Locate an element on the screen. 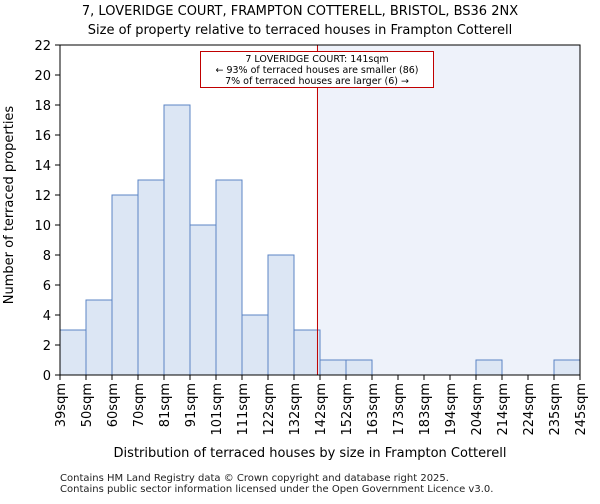 Image resolution: width=600 pixels, height=504 pixels. annotation-larger: 7% of terraced houses are larger (6) → is located at coordinates (317, 81).